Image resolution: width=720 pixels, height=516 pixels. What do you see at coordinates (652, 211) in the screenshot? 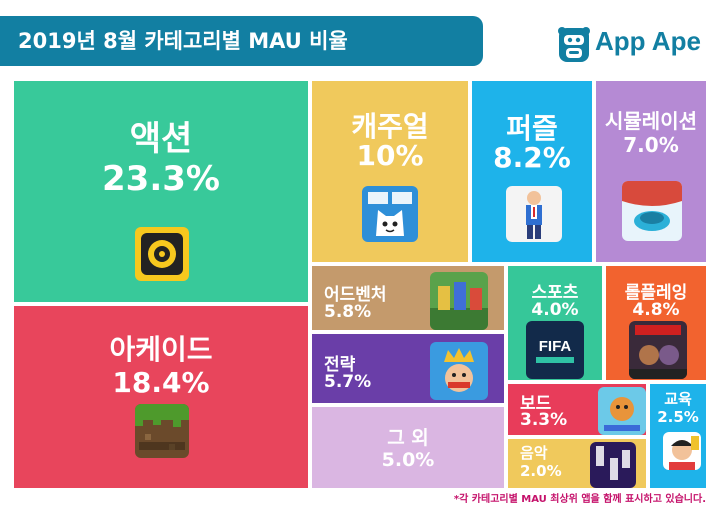
I see `curling-icon` at bounding box center [652, 211].